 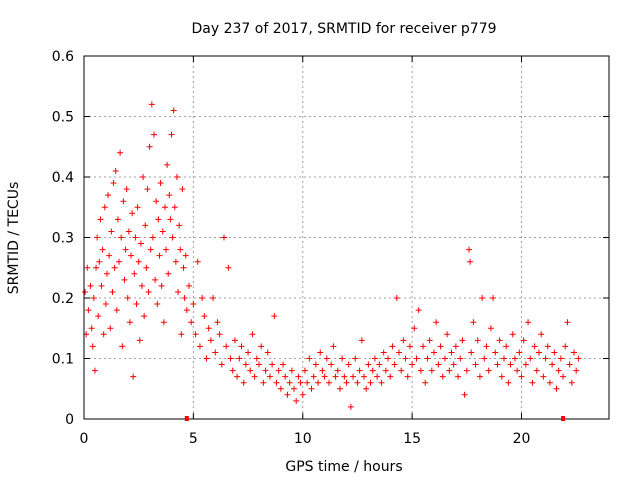 What do you see at coordinates (14, 238) in the screenshot?
I see `y-axis-label: SRMTID / TECUs` at bounding box center [14, 238].